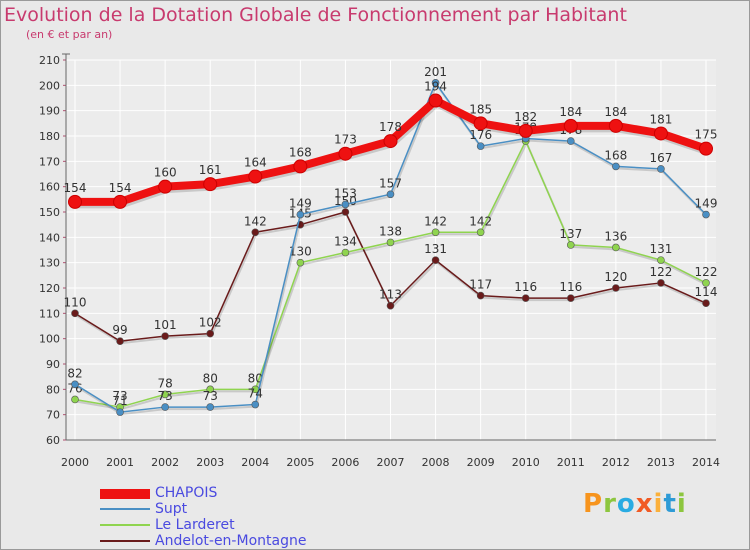  I want to click on data-label-le-larderet: 131, so click(660, 249).